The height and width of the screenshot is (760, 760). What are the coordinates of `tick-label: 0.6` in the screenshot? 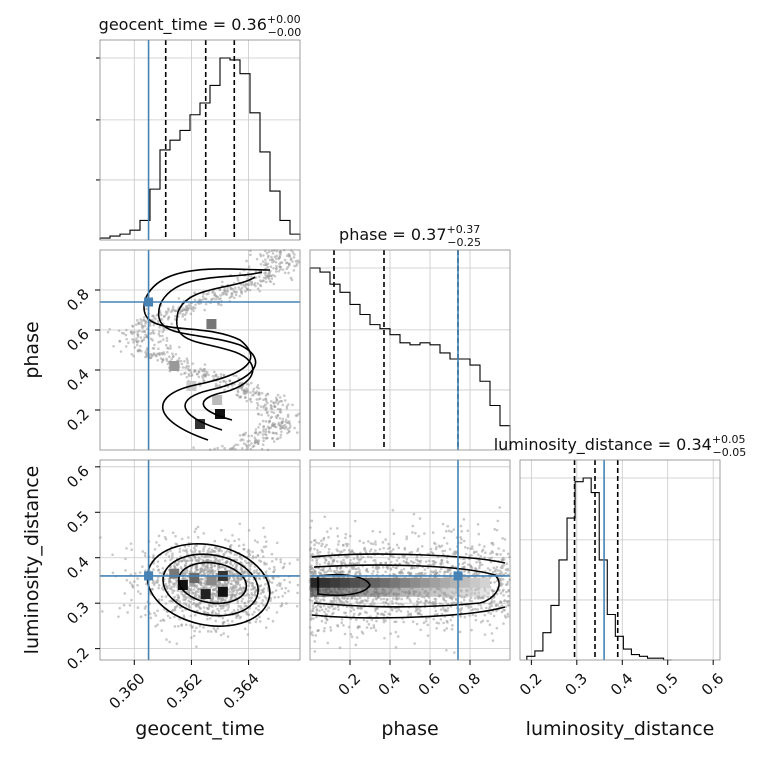 It's located at (78, 340).